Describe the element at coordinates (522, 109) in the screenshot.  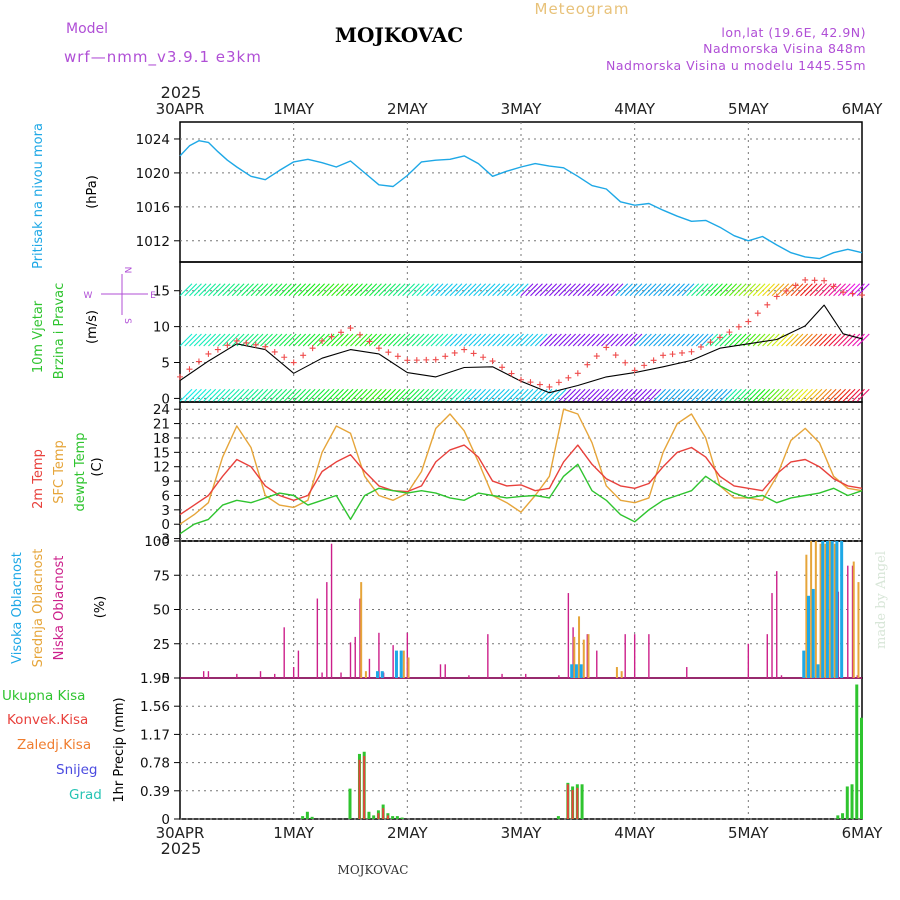
I see `time-label-top: 3MAY` at that location.